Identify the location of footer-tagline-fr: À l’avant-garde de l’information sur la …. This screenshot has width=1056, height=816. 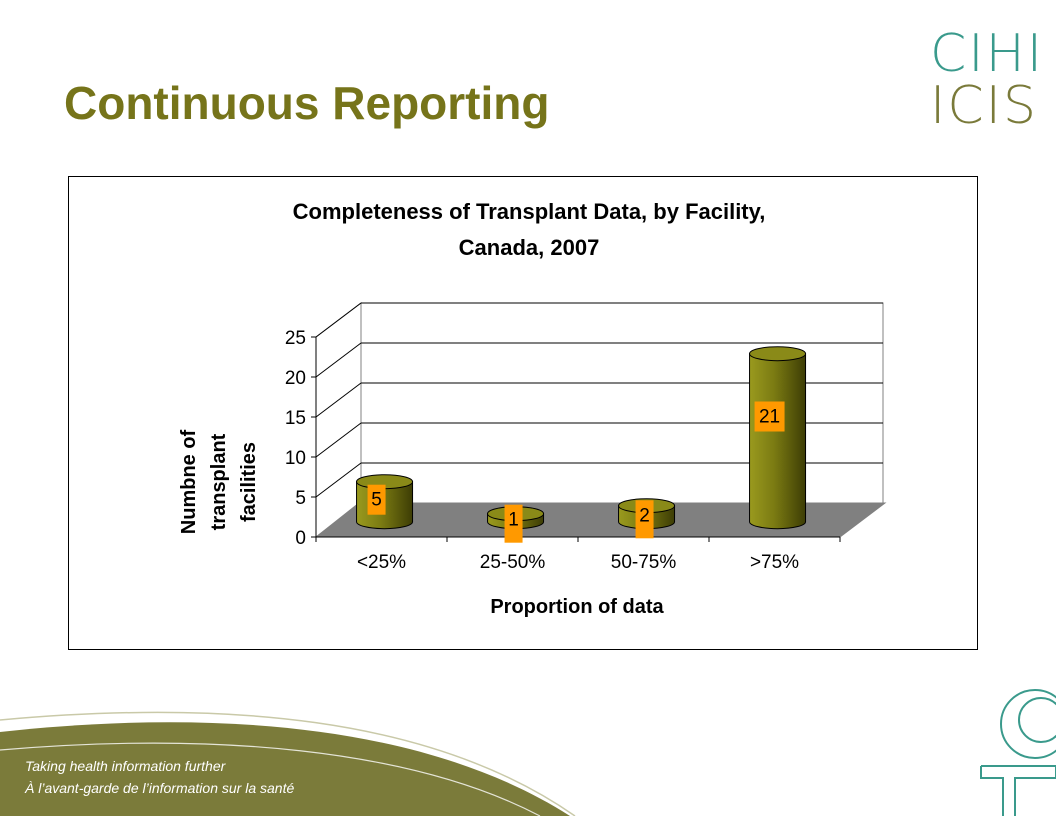
(160, 788).